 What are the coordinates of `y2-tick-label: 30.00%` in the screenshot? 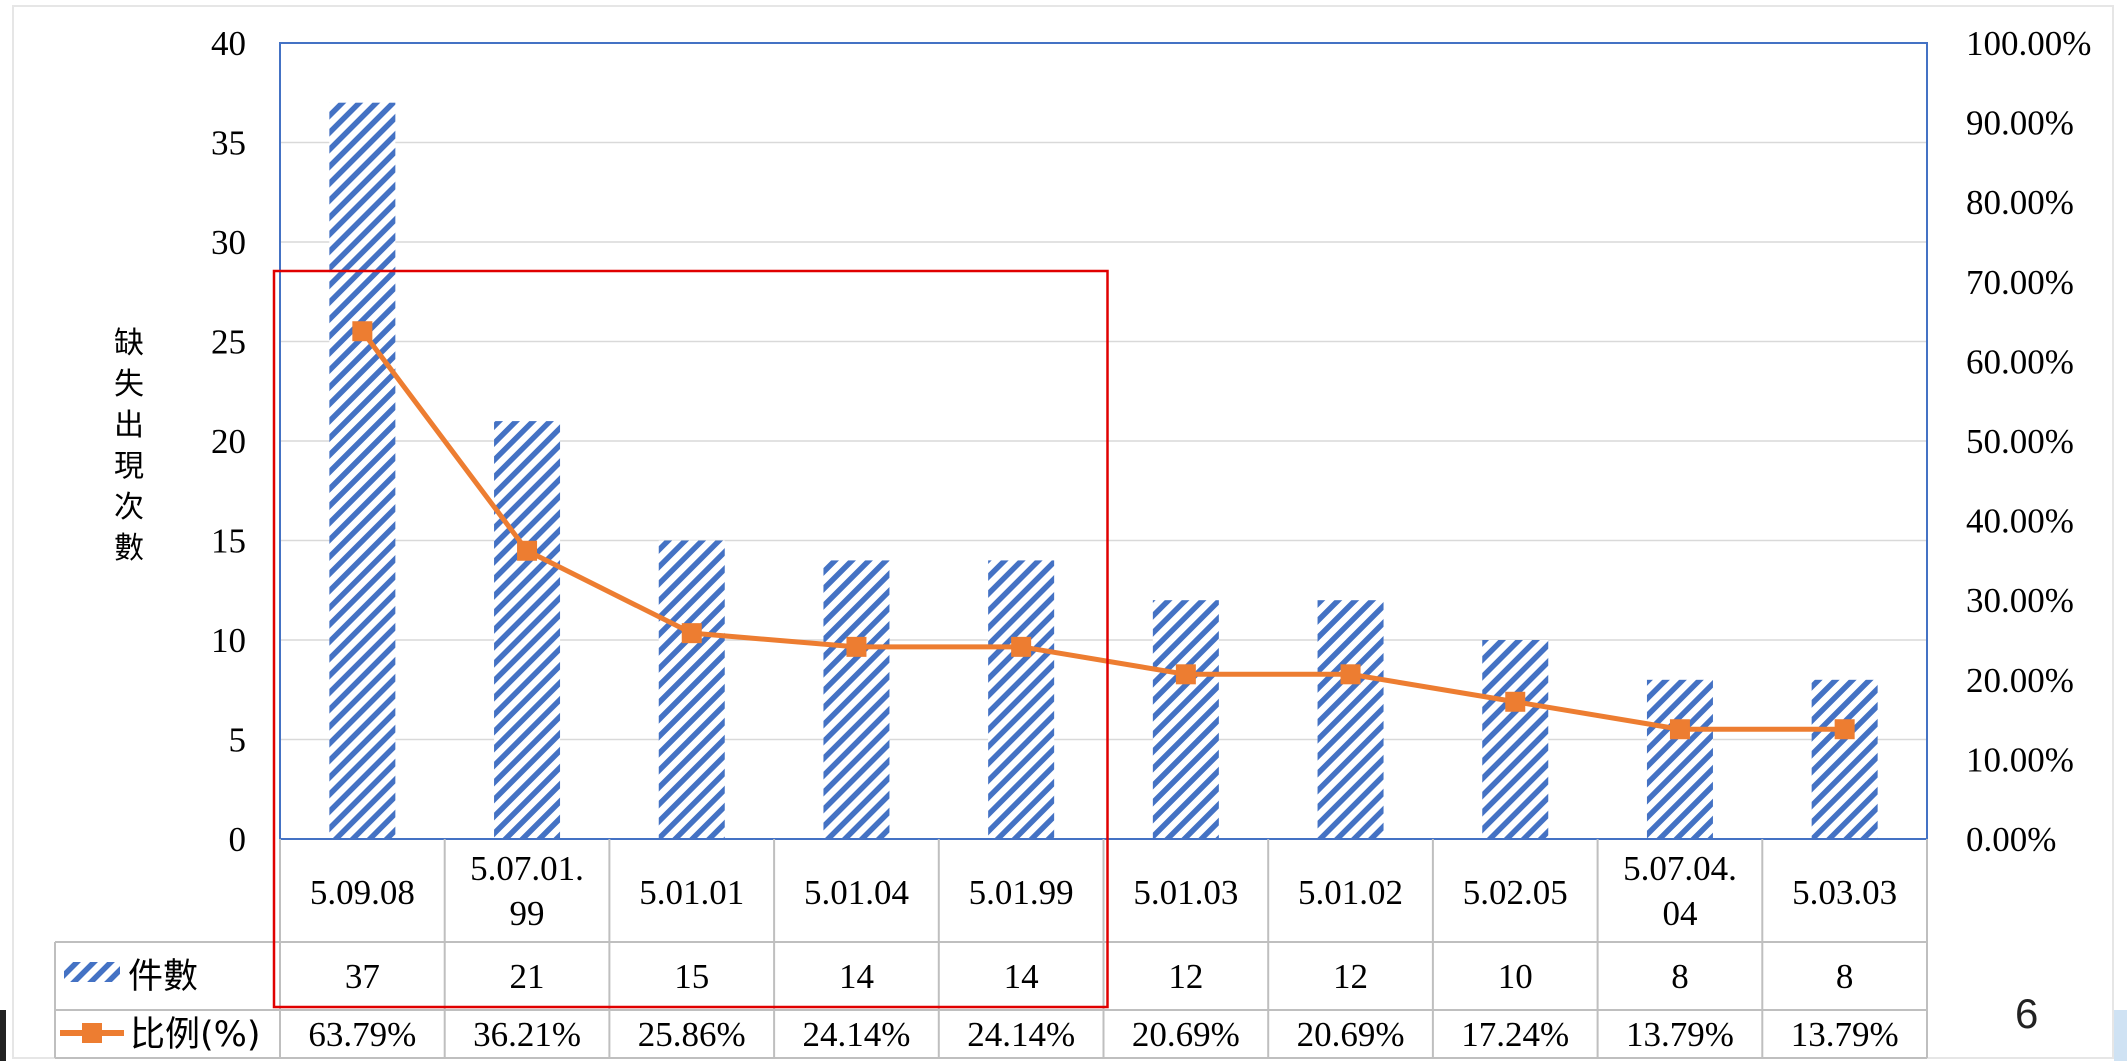 It's located at (2020, 600).